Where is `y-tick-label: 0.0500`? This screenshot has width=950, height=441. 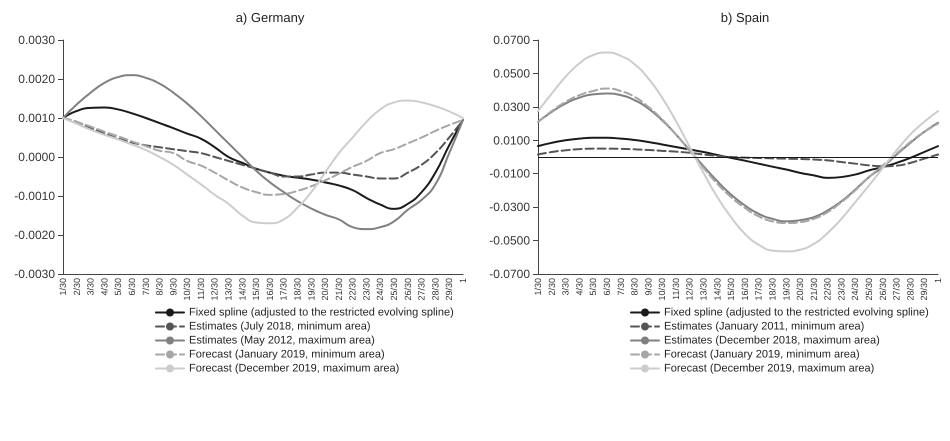
y-tick-label: 0.0500 is located at coordinates (511, 73).